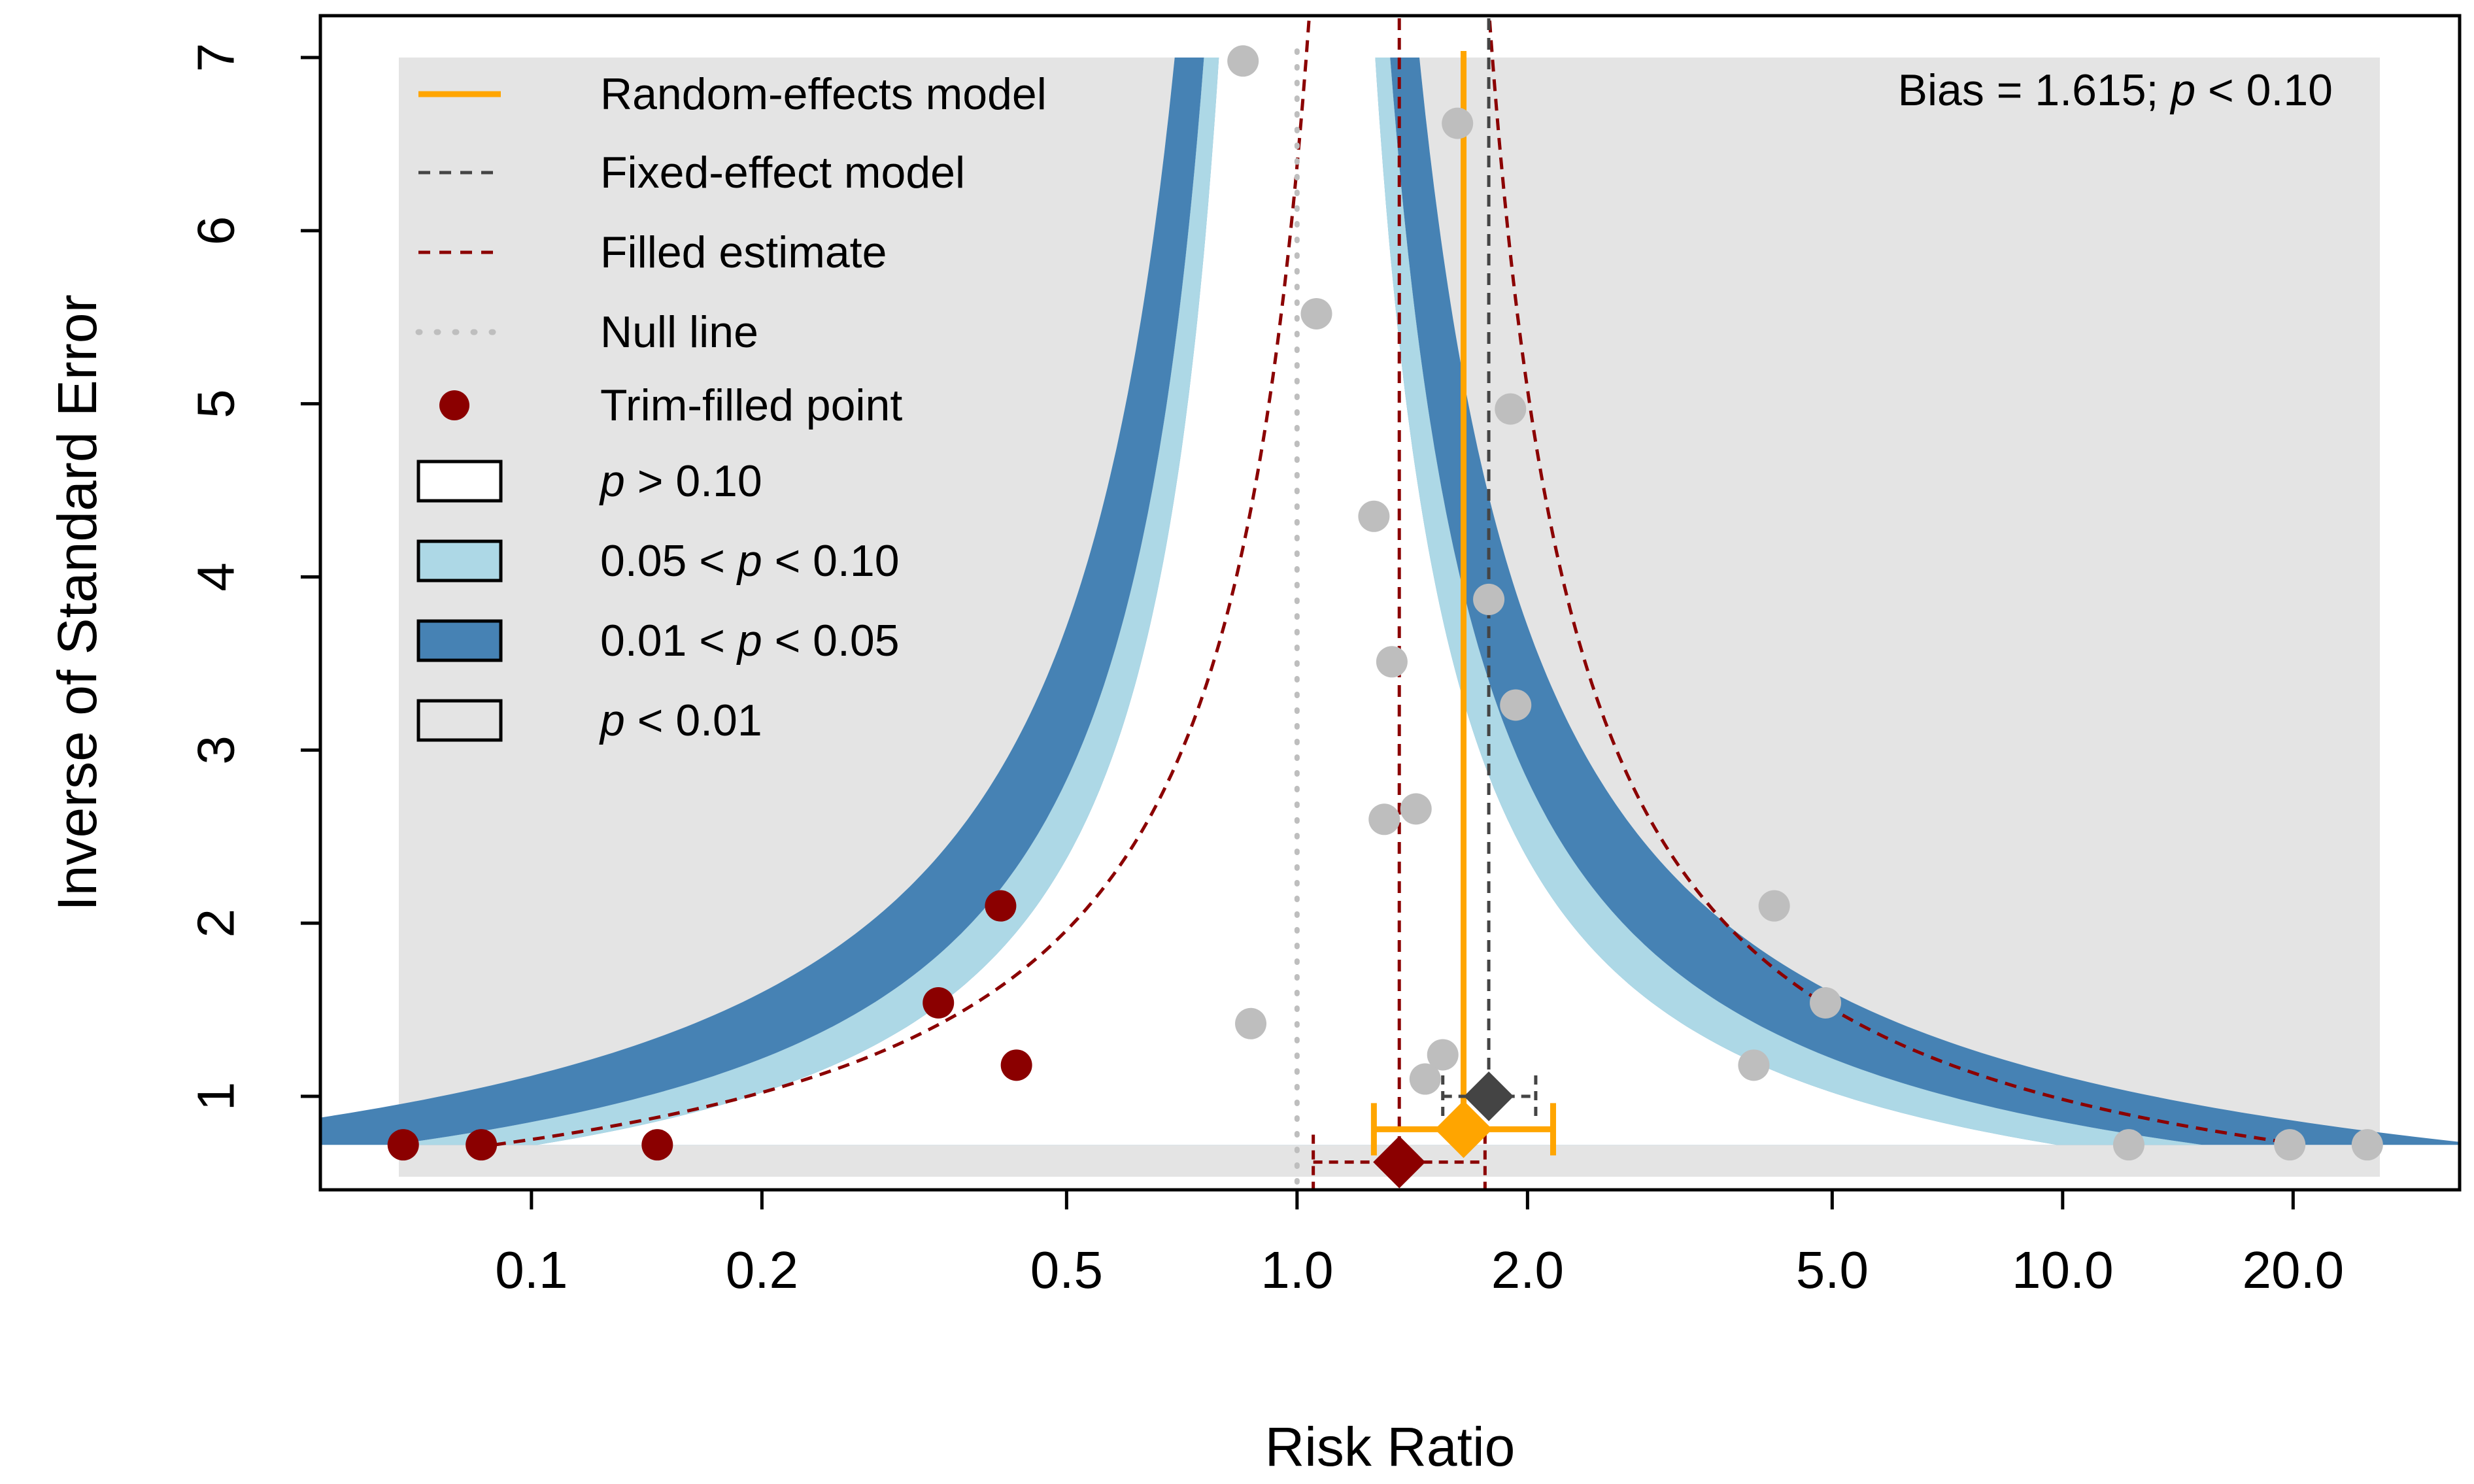 The height and width of the screenshot is (1484, 2474). I want to click on legend-item-random: Random-effects model, so click(732, 94).